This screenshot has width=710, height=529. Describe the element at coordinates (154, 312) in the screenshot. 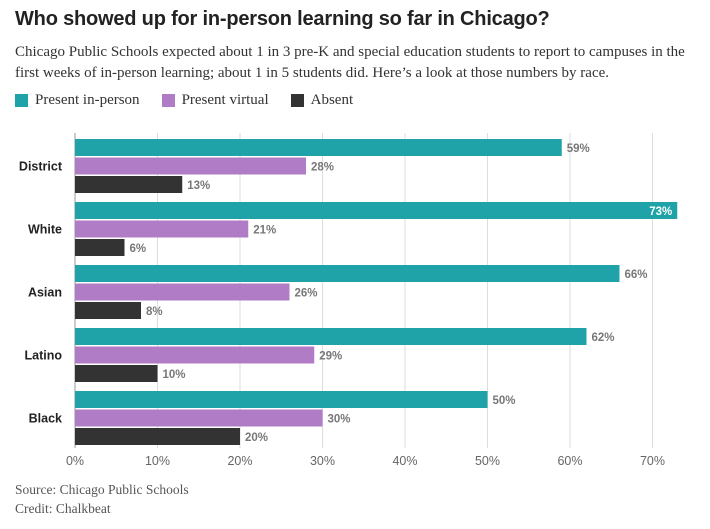

I see `data-label-asian-2: 8%` at that location.